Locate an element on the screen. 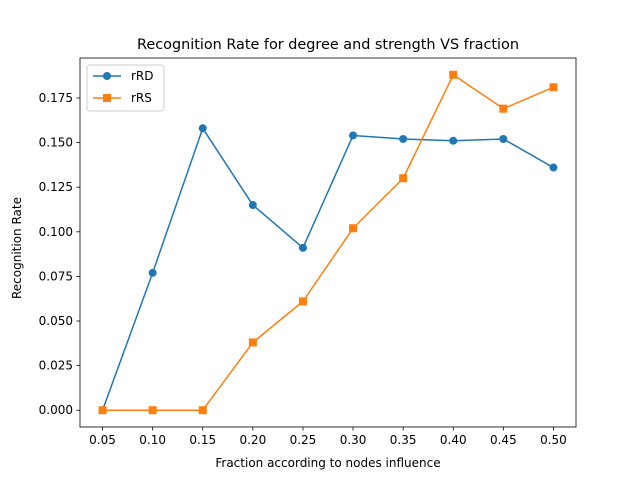  legend-label-rrs: rRS is located at coordinates (141, 98).